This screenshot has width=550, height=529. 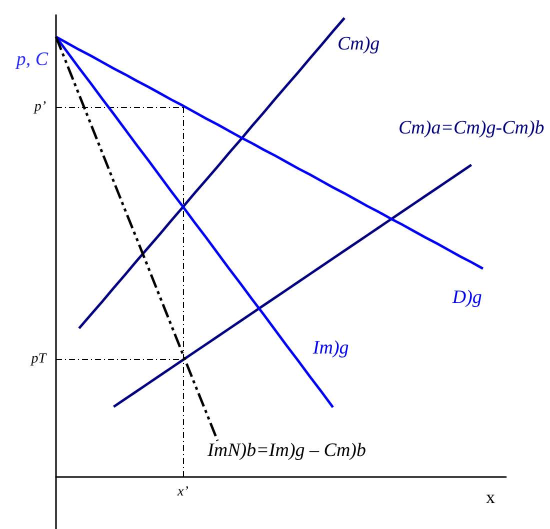 What do you see at coordinates (358, 44) in the screenshot?
I see `series-label: Cm)g` at bounding box center [358, 44].